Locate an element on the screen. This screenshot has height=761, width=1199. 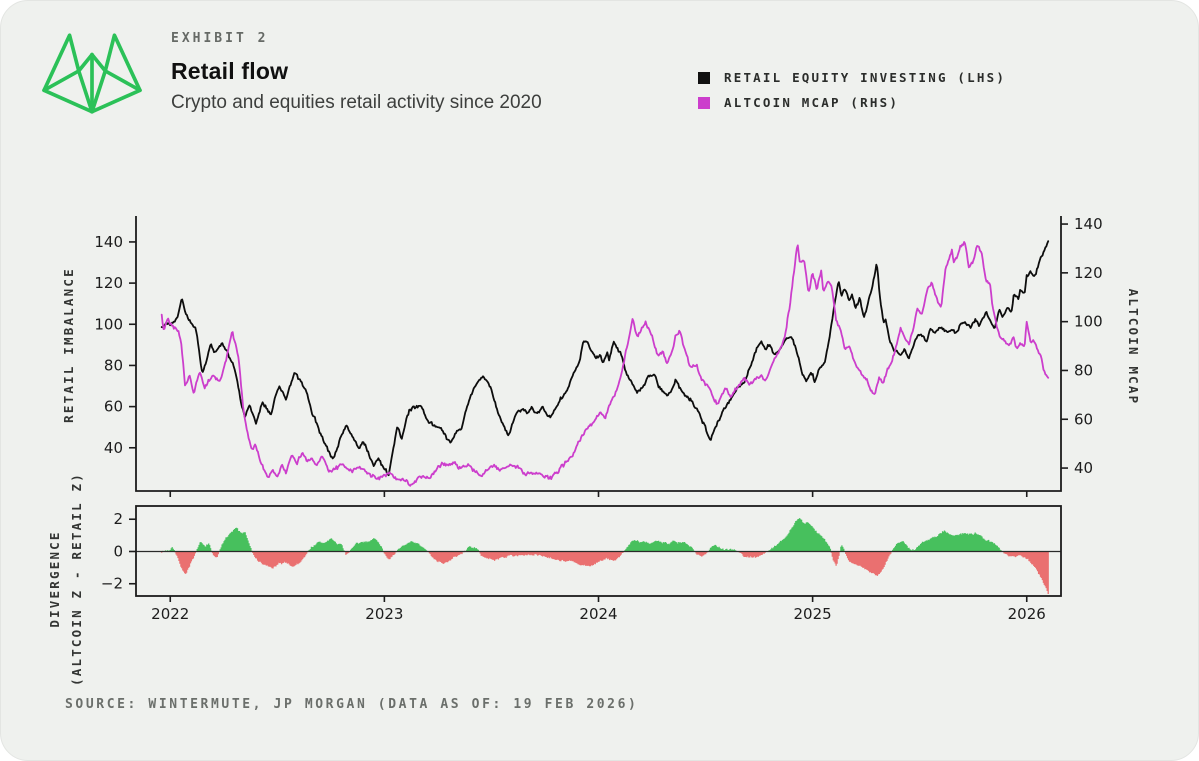
right-tick-label: 120 is located at coordinates (1088, 273).